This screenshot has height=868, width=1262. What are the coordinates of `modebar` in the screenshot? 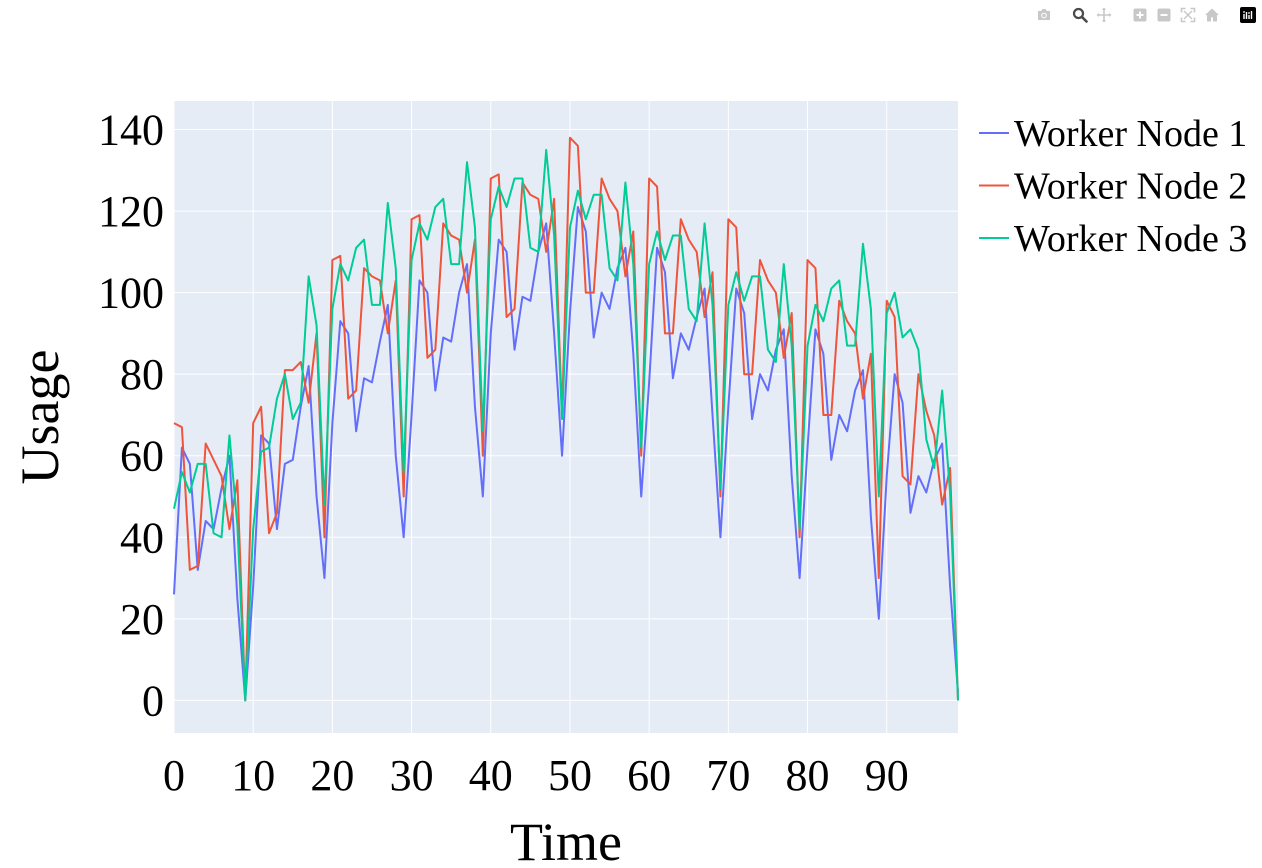 It's located at (1140, 15).